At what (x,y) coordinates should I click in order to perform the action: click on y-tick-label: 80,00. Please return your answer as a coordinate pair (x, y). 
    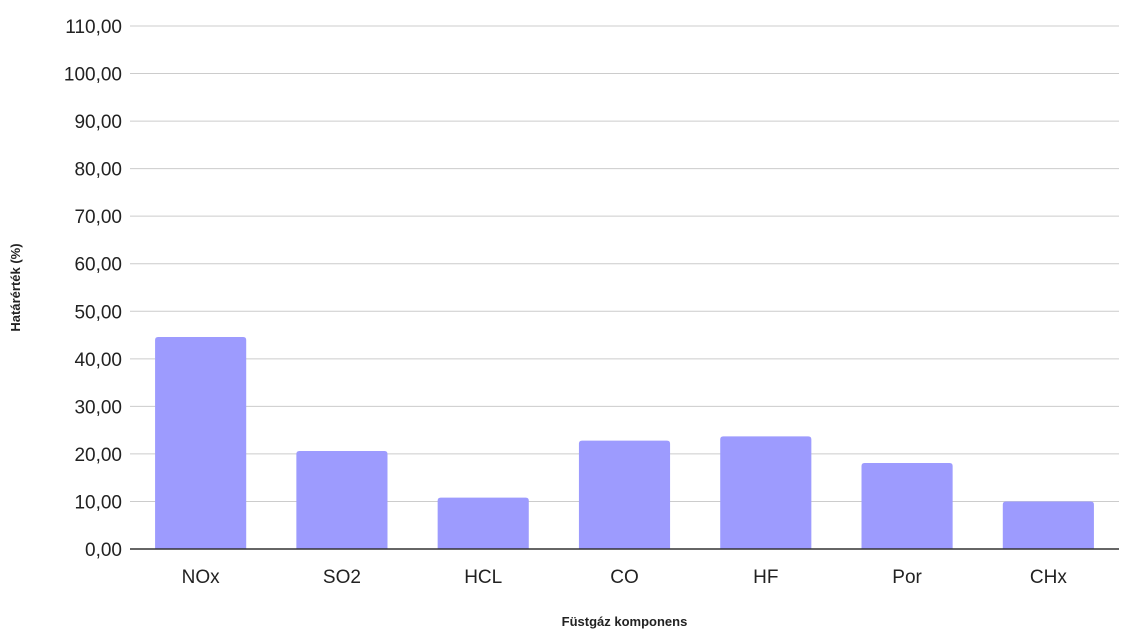
    Looking at the image, I should click on (98, 170).